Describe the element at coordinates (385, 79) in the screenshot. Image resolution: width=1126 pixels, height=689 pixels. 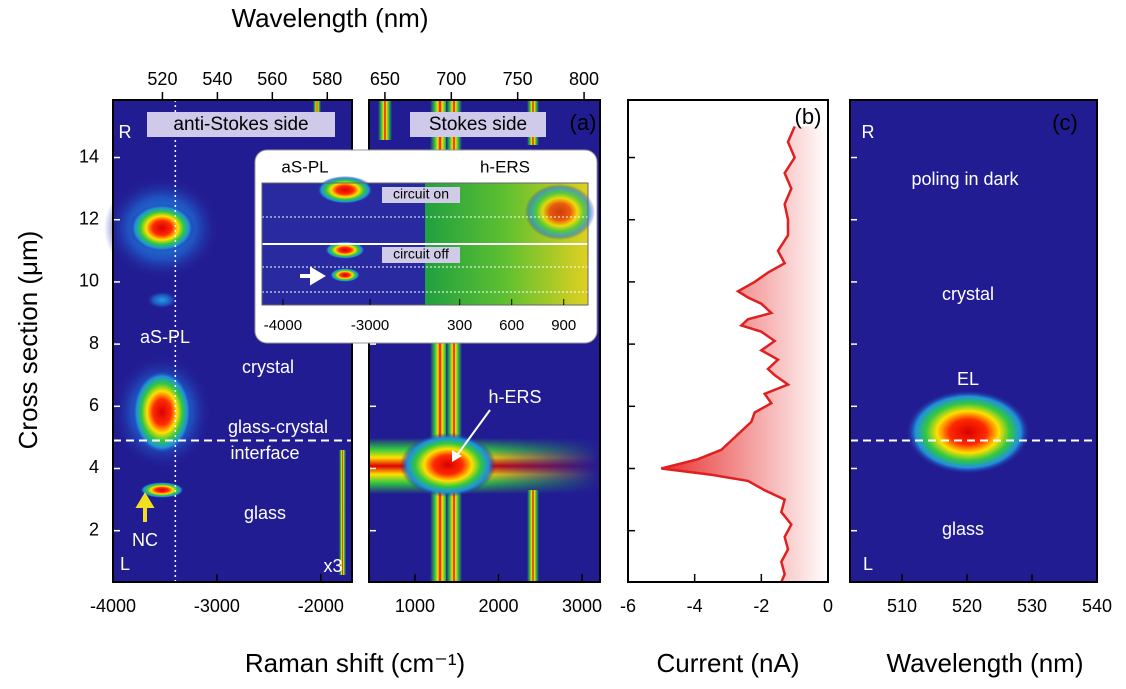
I see `top-tick-label: 650` at that location.